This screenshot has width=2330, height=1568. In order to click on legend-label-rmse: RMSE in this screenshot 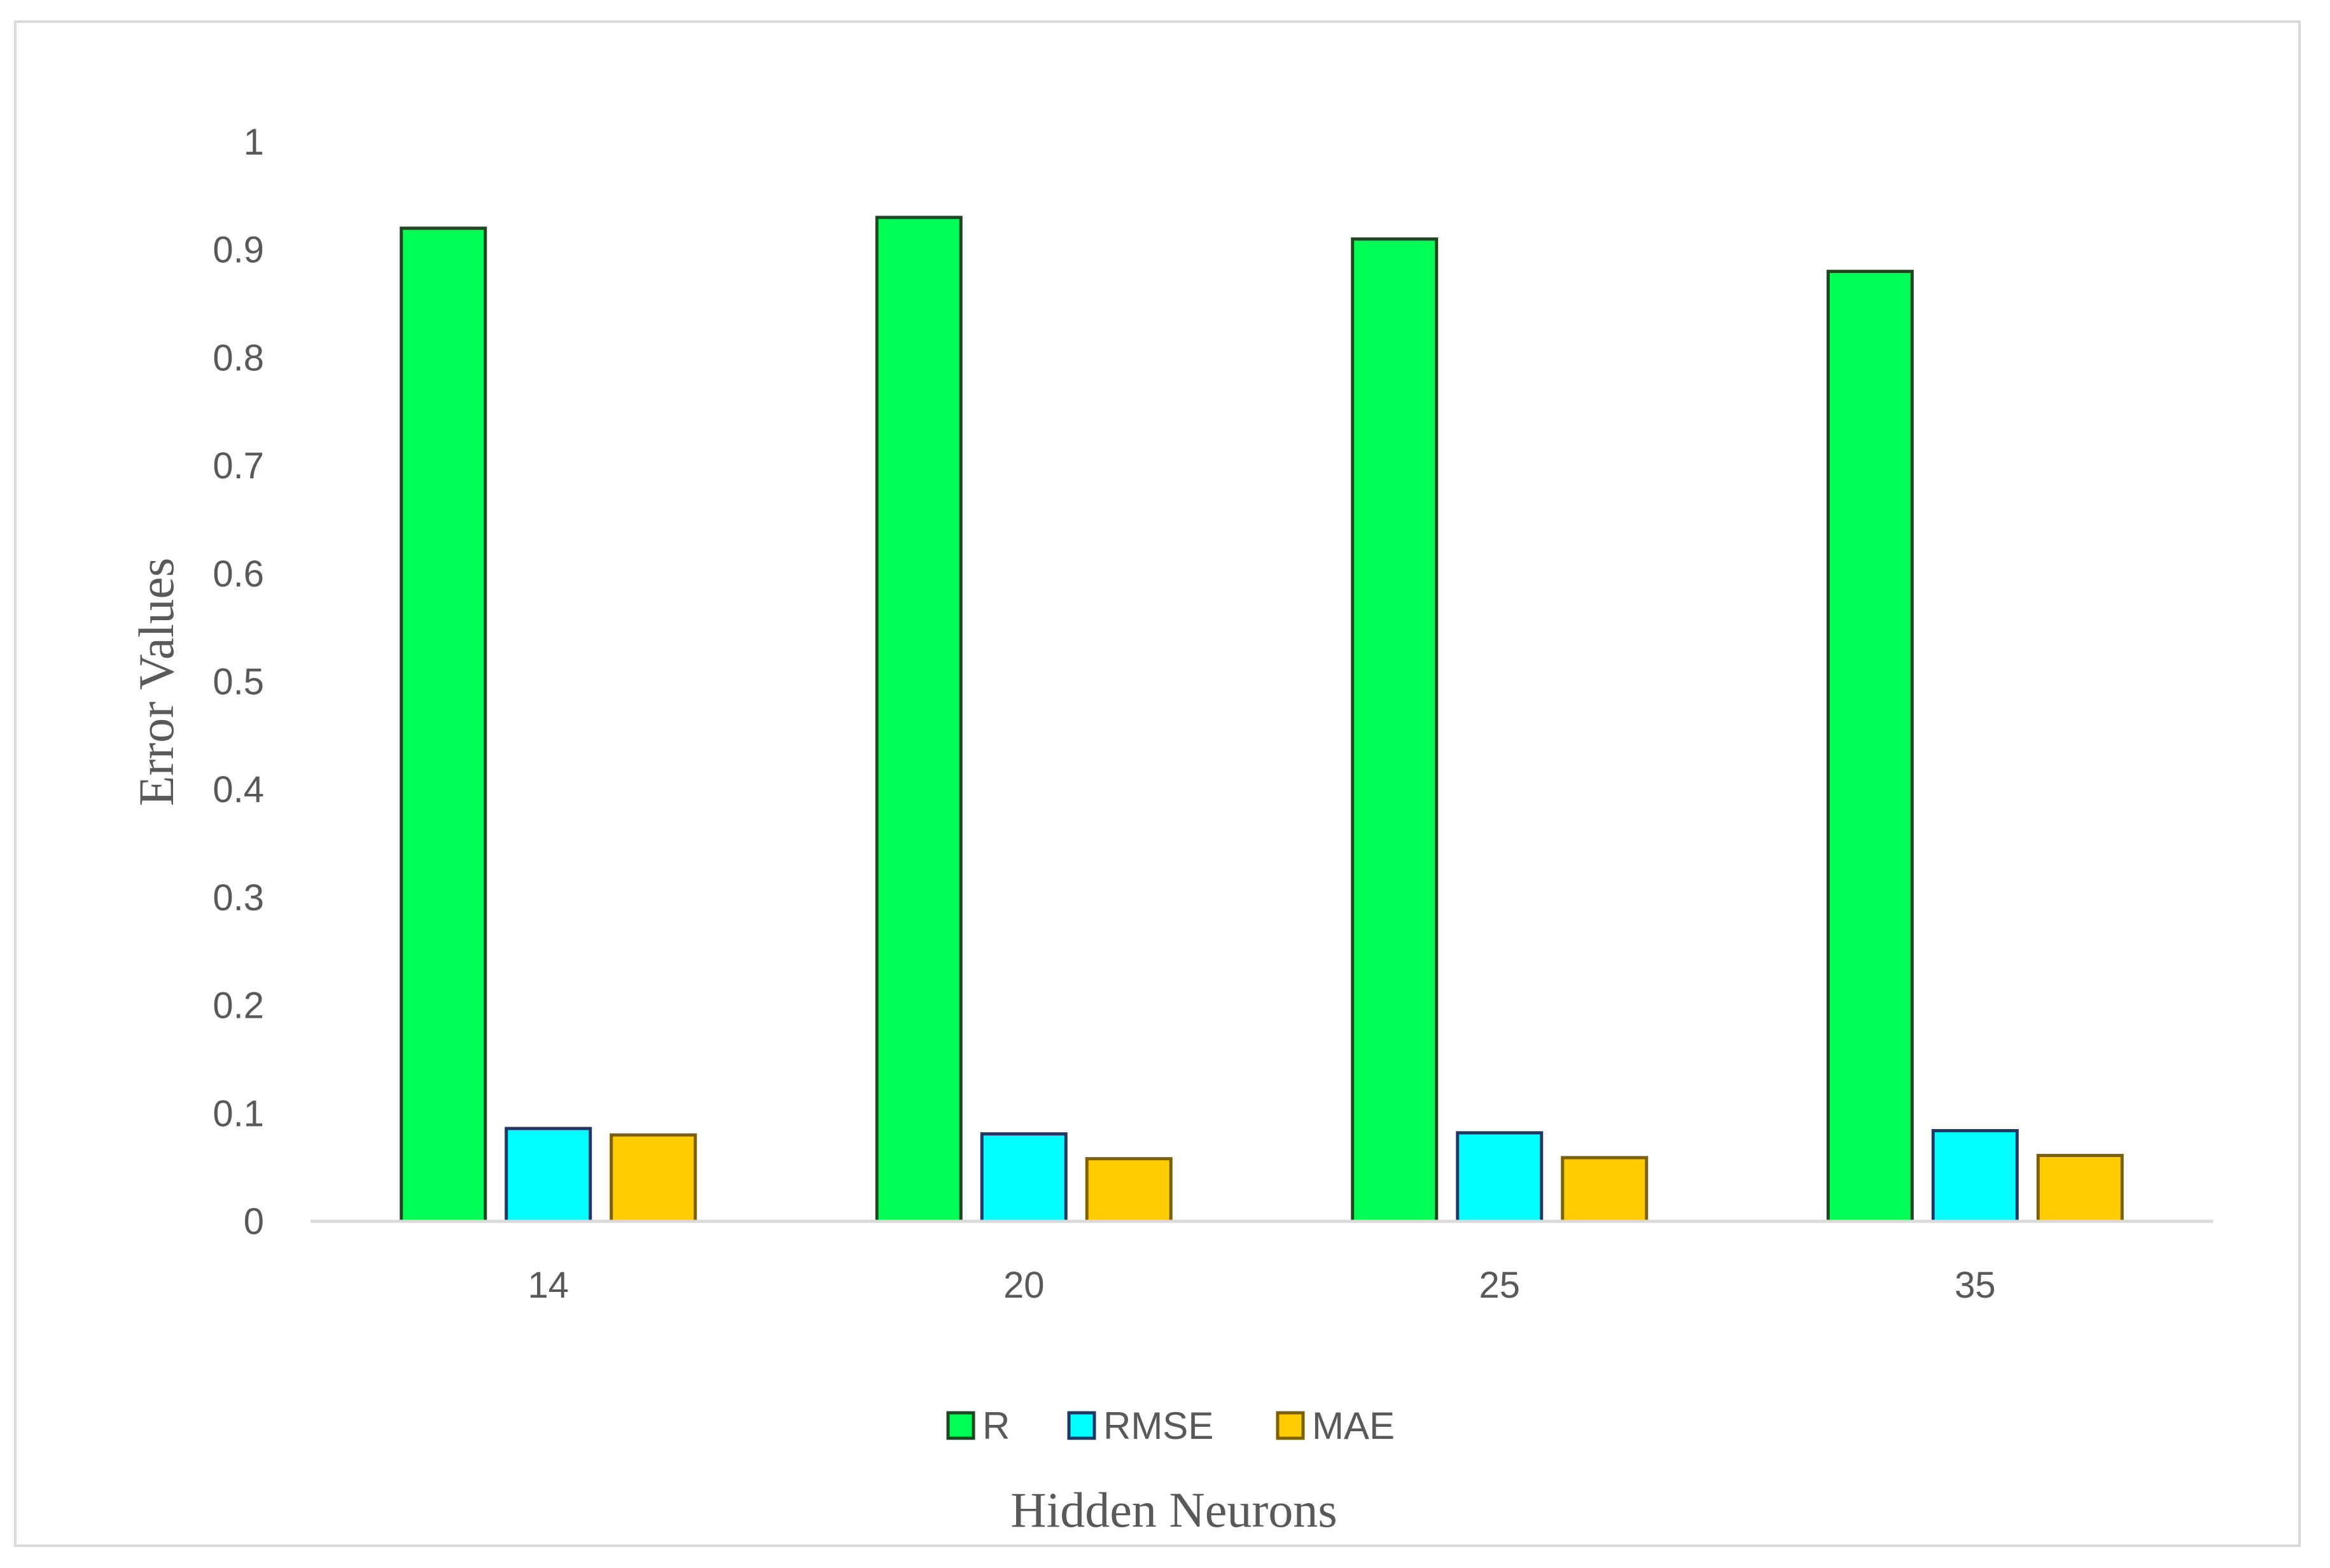, I will do `click(1158, 1426)`.